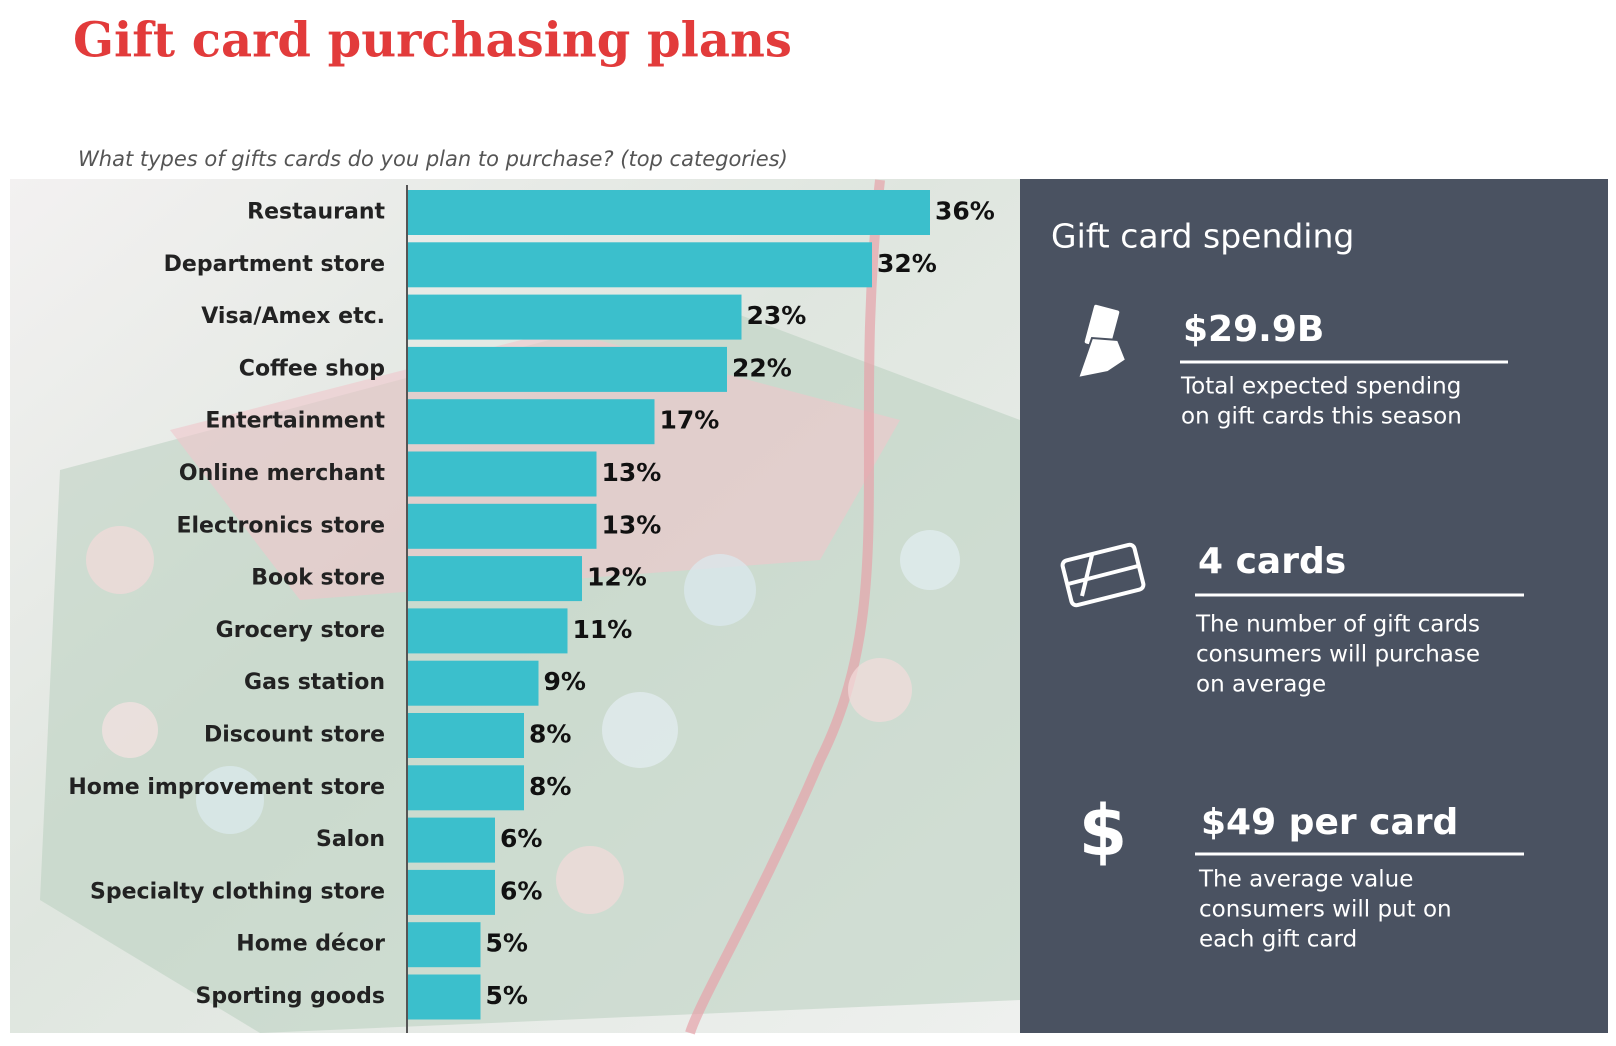  Describe the element at coordinates (295, 421) in the screenshot. I see `category-label: Entertainment` at that location.